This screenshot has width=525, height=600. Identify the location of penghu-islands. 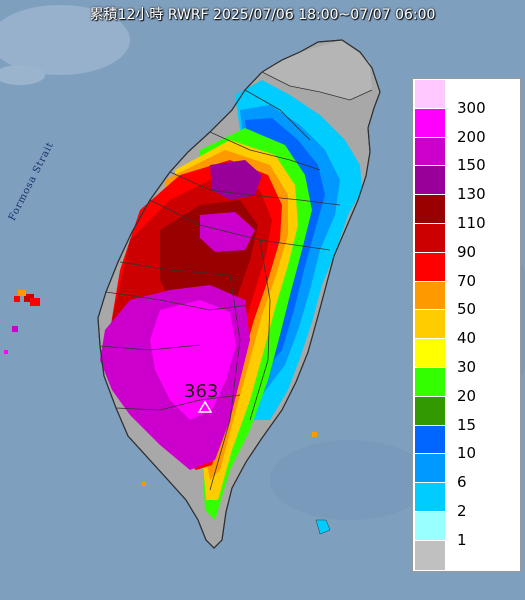
(22, 322).